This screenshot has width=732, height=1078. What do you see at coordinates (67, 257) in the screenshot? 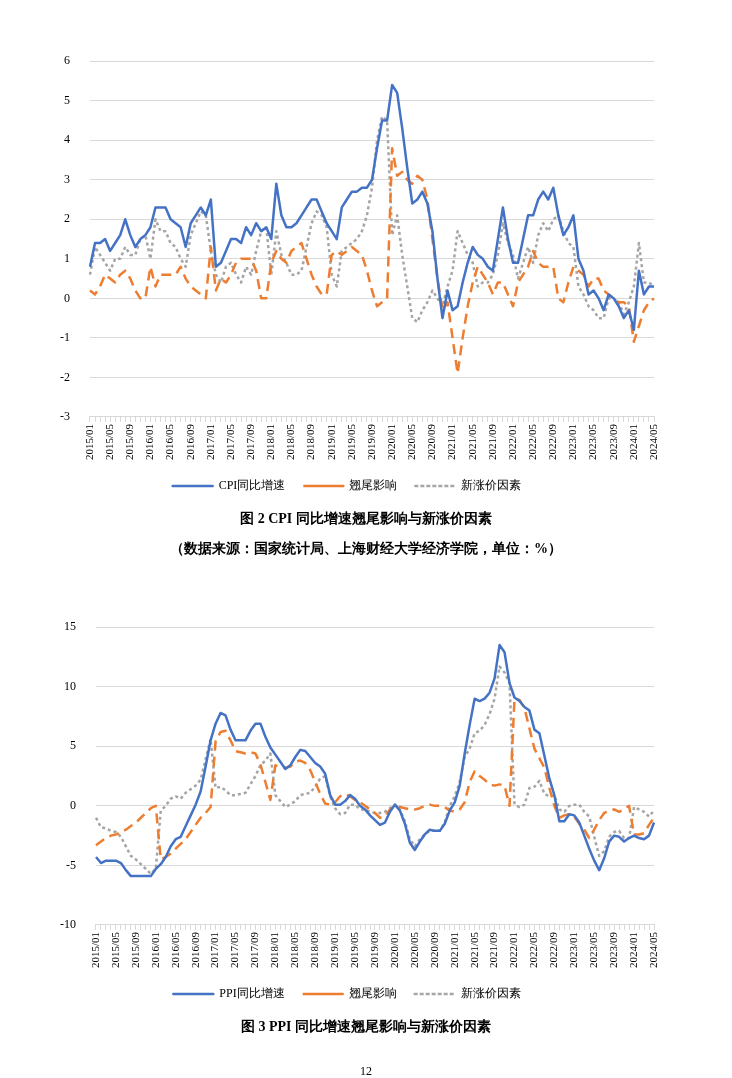
I see `y-tick-label: 1` at bounding box center [67, 257].